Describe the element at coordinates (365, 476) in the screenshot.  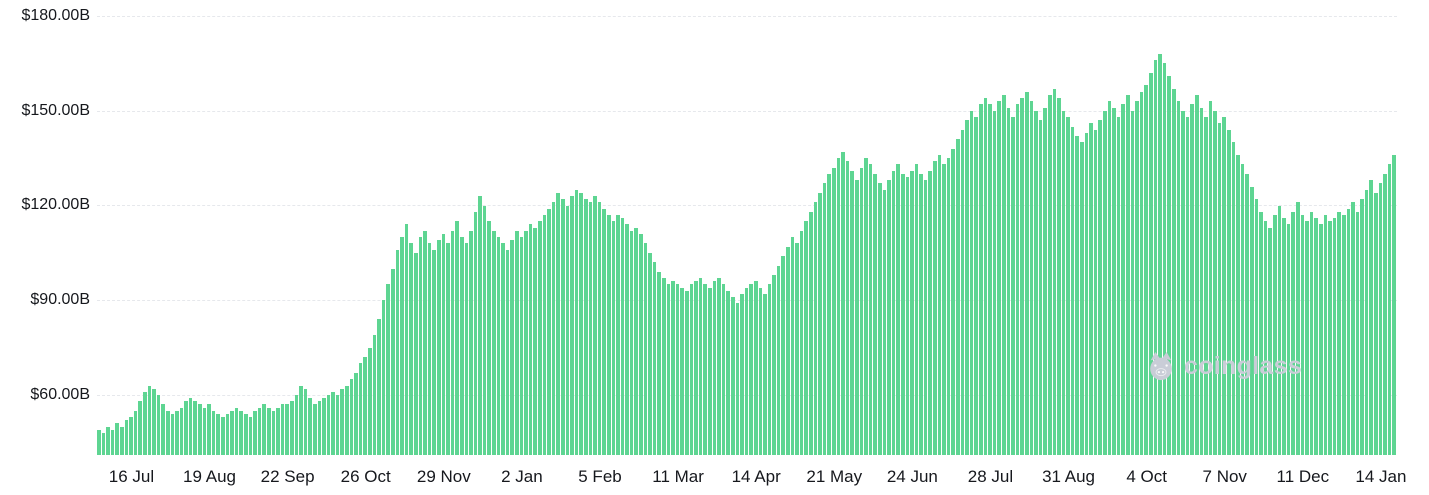
I see `x-tick-label: 26 Oct` at that location.